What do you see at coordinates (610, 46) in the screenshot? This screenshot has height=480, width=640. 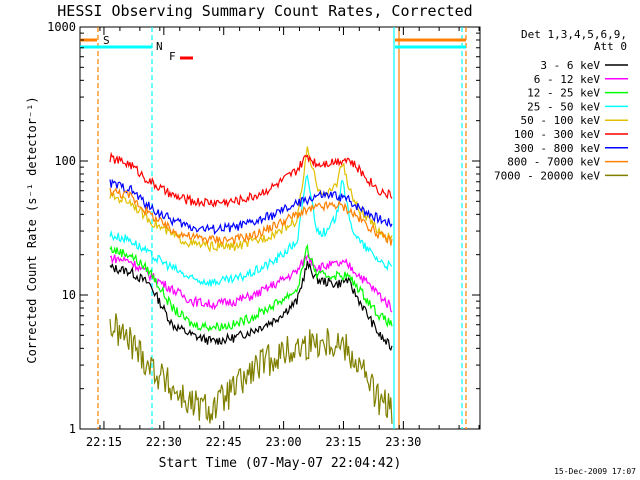 I see `legend-header: Att 0` at bounding box center [610, 46].